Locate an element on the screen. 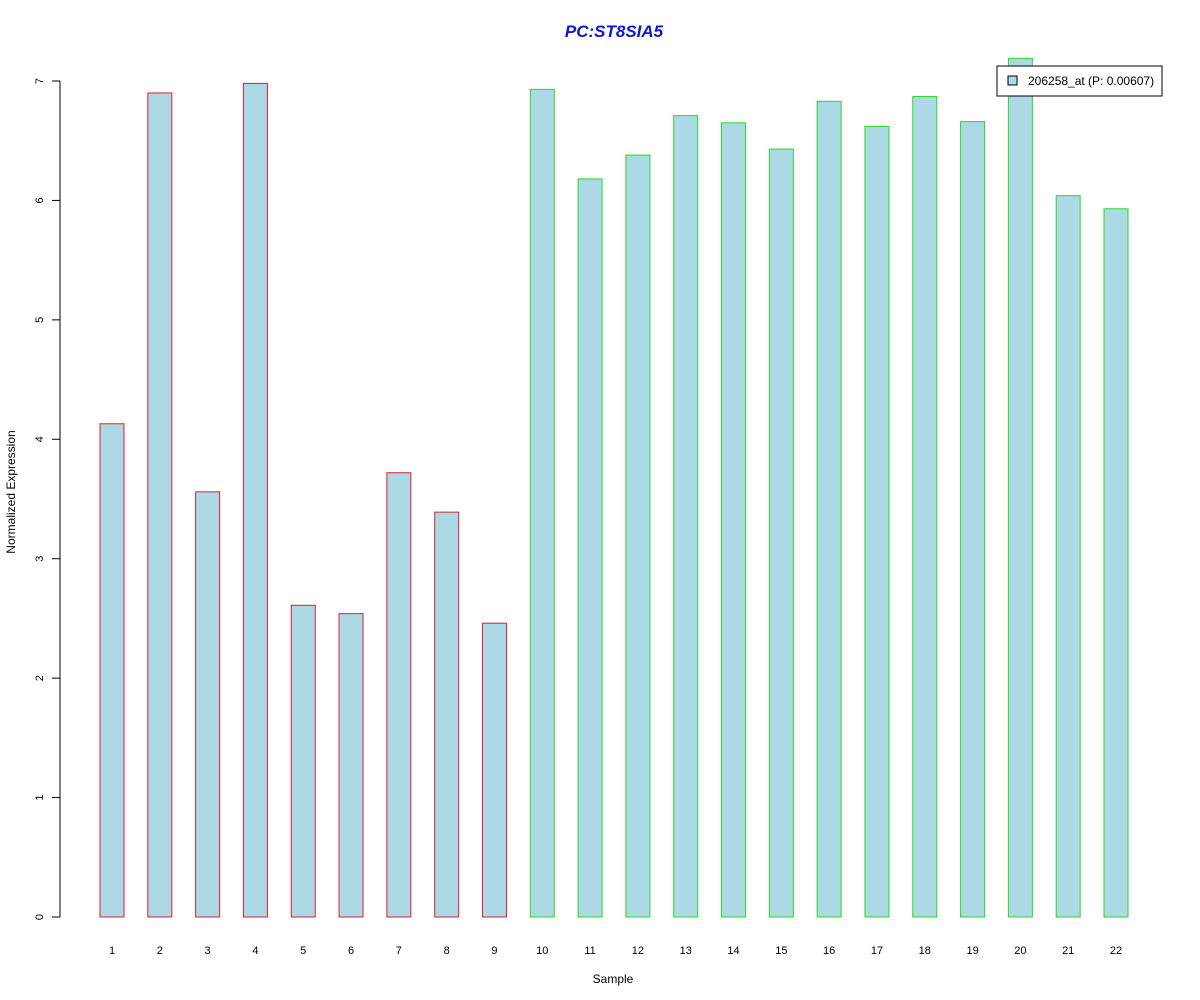 This screenshot has width=1200, height=1000. x-tick-label: 19 is located at coordinates (972, 951).